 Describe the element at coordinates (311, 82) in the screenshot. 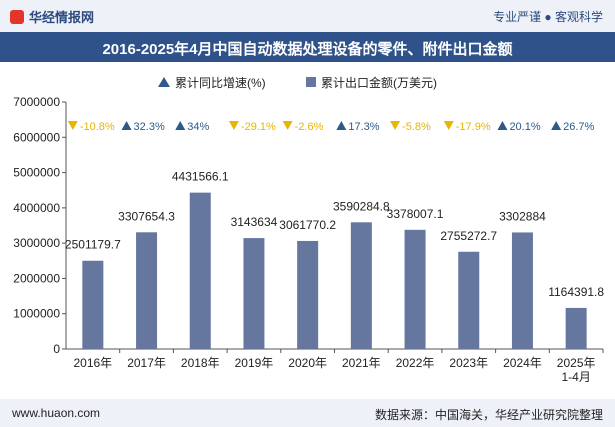

I see `legend-bar-marker` at that location.